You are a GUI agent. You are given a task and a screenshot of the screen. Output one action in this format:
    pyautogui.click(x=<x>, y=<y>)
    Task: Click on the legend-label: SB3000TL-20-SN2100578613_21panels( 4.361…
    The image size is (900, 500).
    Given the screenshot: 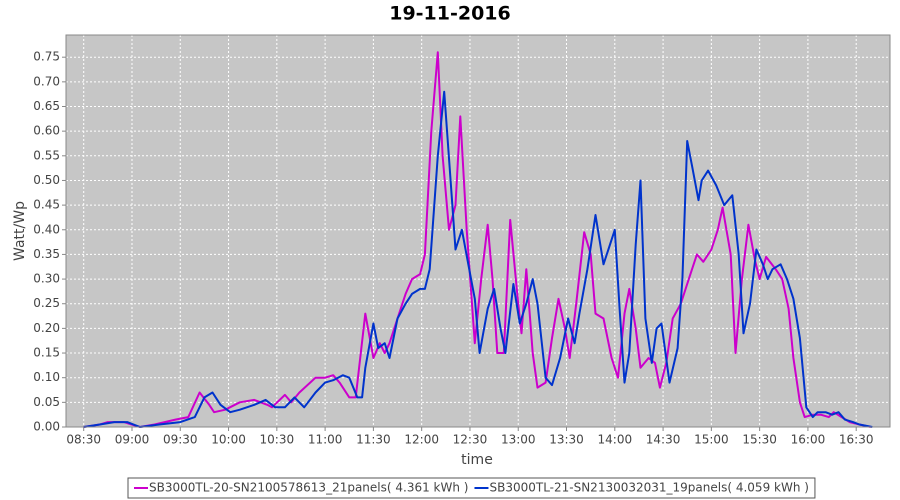 What is the action you would take?
    pyautogui.click(x=308, y=488)
    